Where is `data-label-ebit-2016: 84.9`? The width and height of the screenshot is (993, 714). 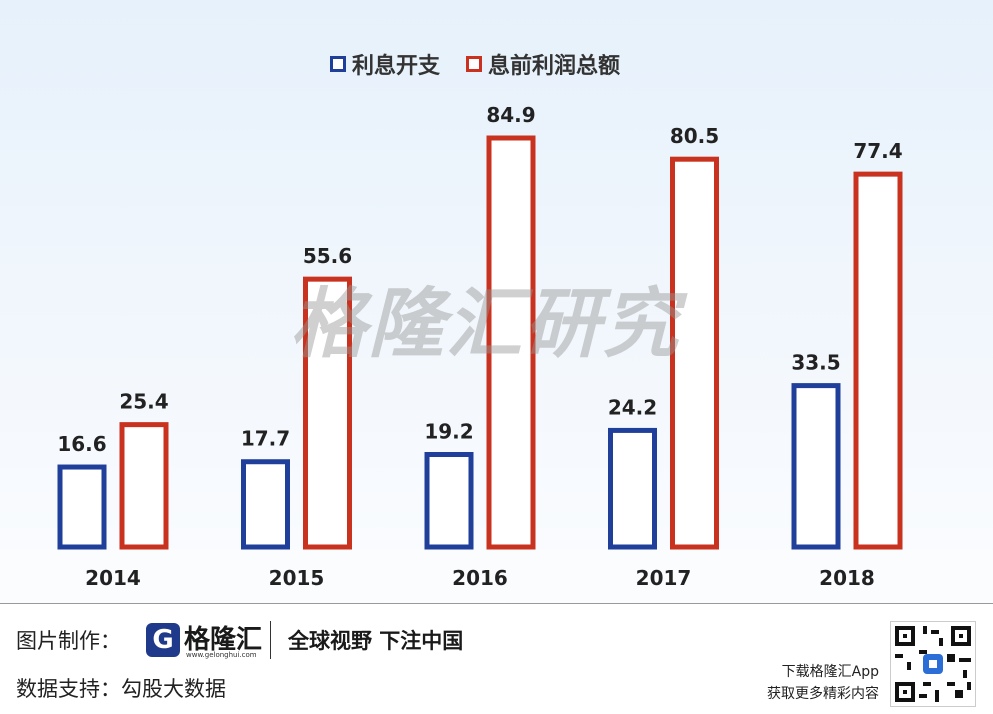 data-label-ebit-2016: 84.9 is located at coordinates (510, 115).